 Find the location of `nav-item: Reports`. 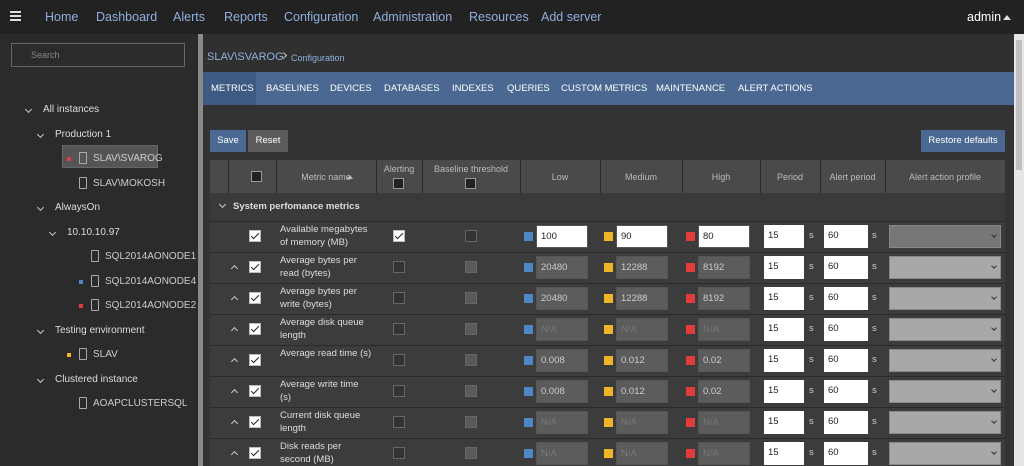

nav-item: Reports is located at coordinates (246, 17).